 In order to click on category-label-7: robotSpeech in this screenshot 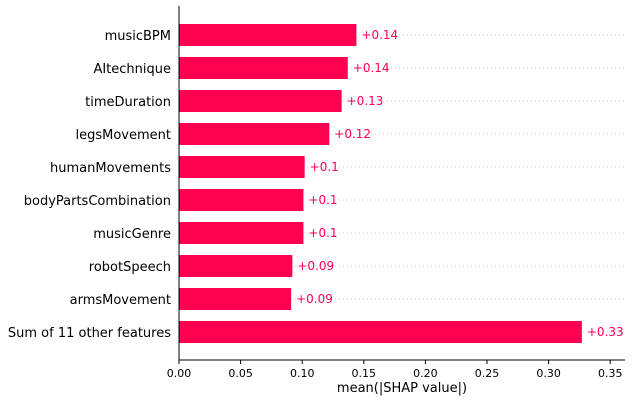, I will do `click(130, 267)`.